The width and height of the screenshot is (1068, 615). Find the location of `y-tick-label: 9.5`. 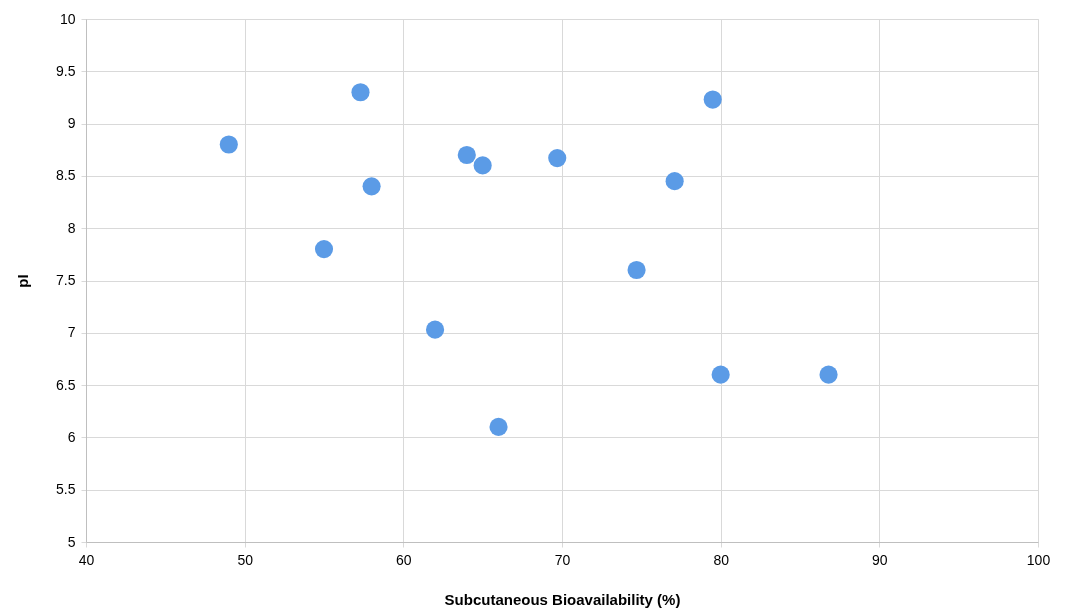

y-tick-label: 9.5 is located at coordinates (66, 70).